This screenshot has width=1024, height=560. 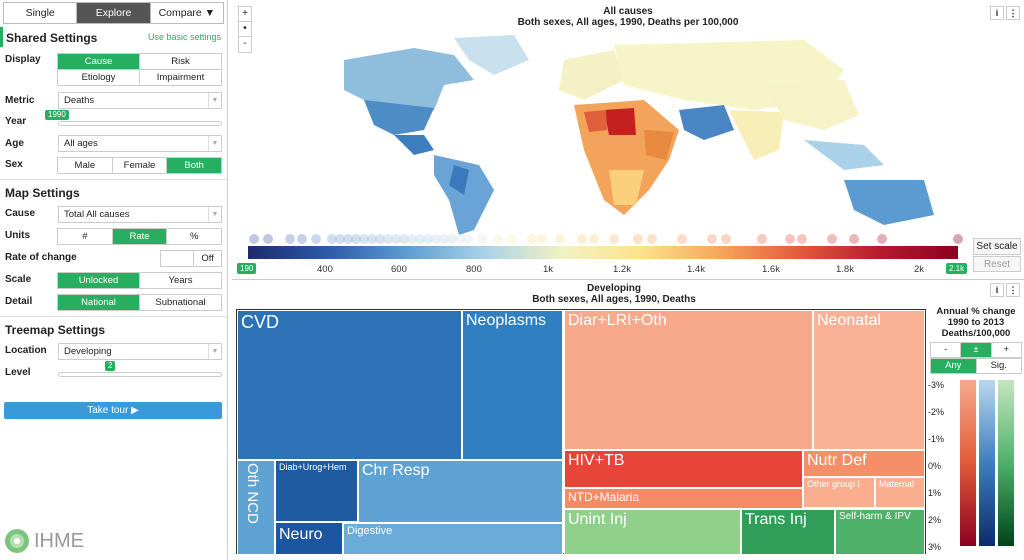 I want to click on treemap-cell-self-harm-ipv: Self-harm & IPV, so click(x=880, y=532).